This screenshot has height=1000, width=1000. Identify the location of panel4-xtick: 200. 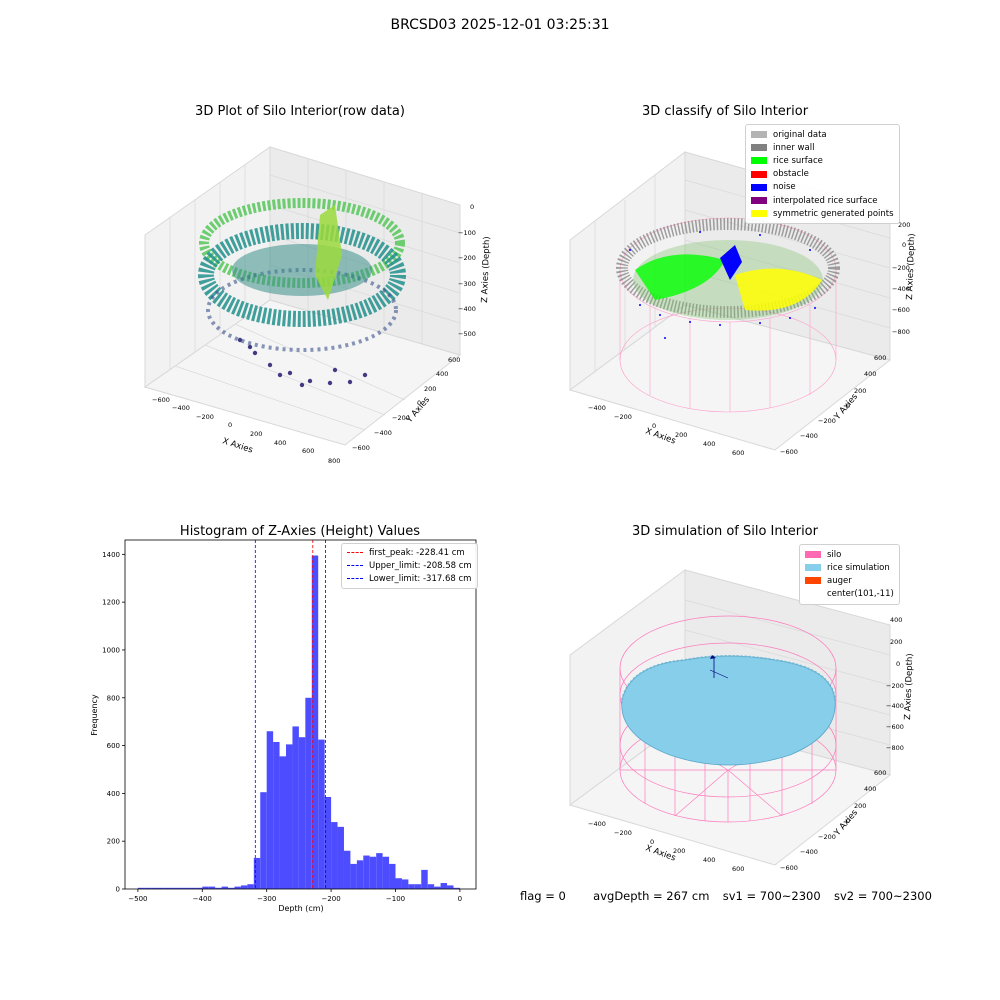
(679, 851).